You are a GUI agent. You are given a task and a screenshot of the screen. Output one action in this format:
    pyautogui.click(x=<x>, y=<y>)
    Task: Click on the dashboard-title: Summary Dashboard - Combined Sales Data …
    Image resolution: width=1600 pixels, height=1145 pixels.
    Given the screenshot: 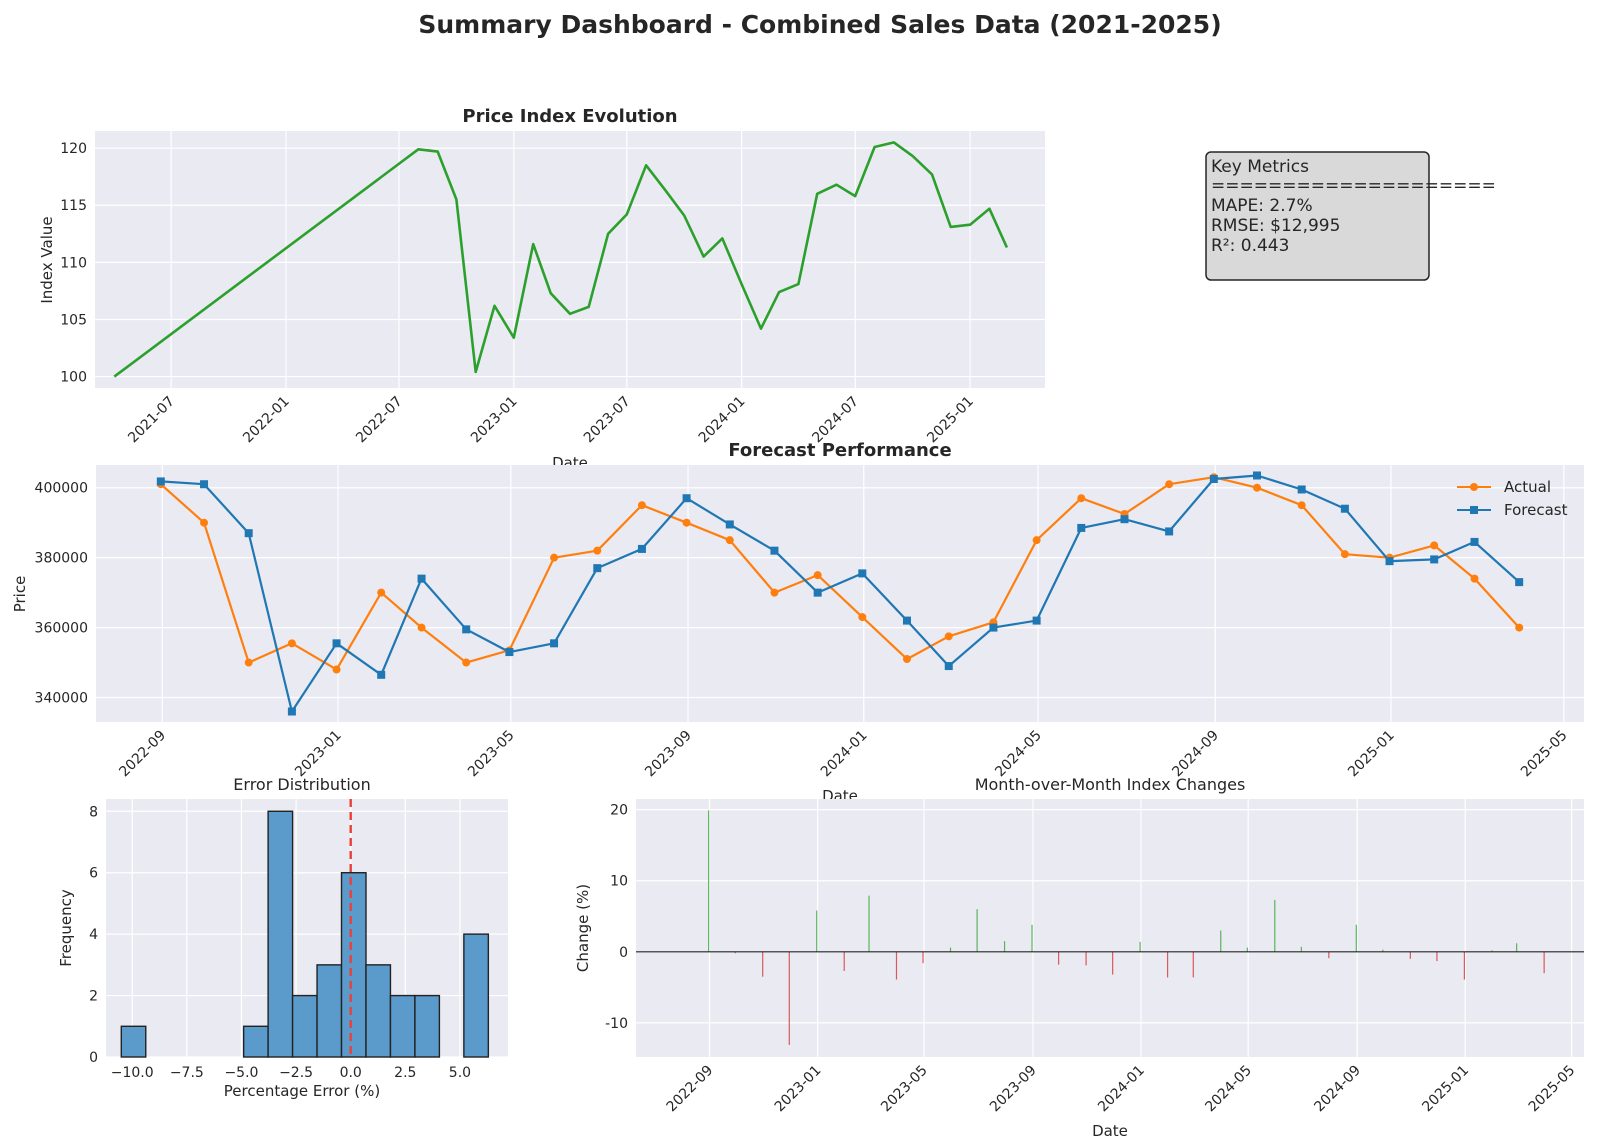 What is the action you would take?
    pyautogui.click(x=819, y=24)
    